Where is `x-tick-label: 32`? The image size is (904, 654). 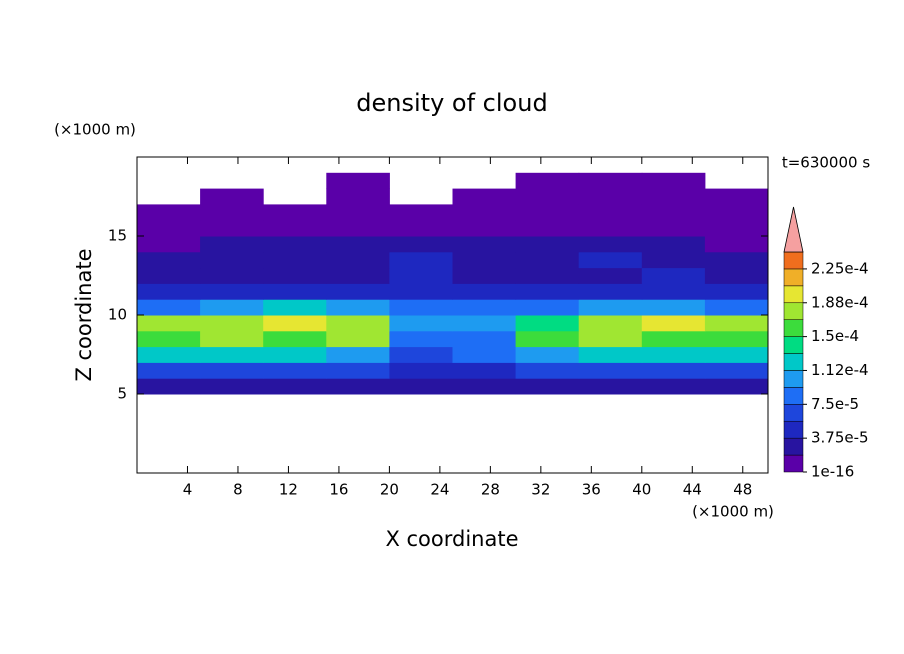
x-tick-label: 32 is located at coordinates (540, 490).